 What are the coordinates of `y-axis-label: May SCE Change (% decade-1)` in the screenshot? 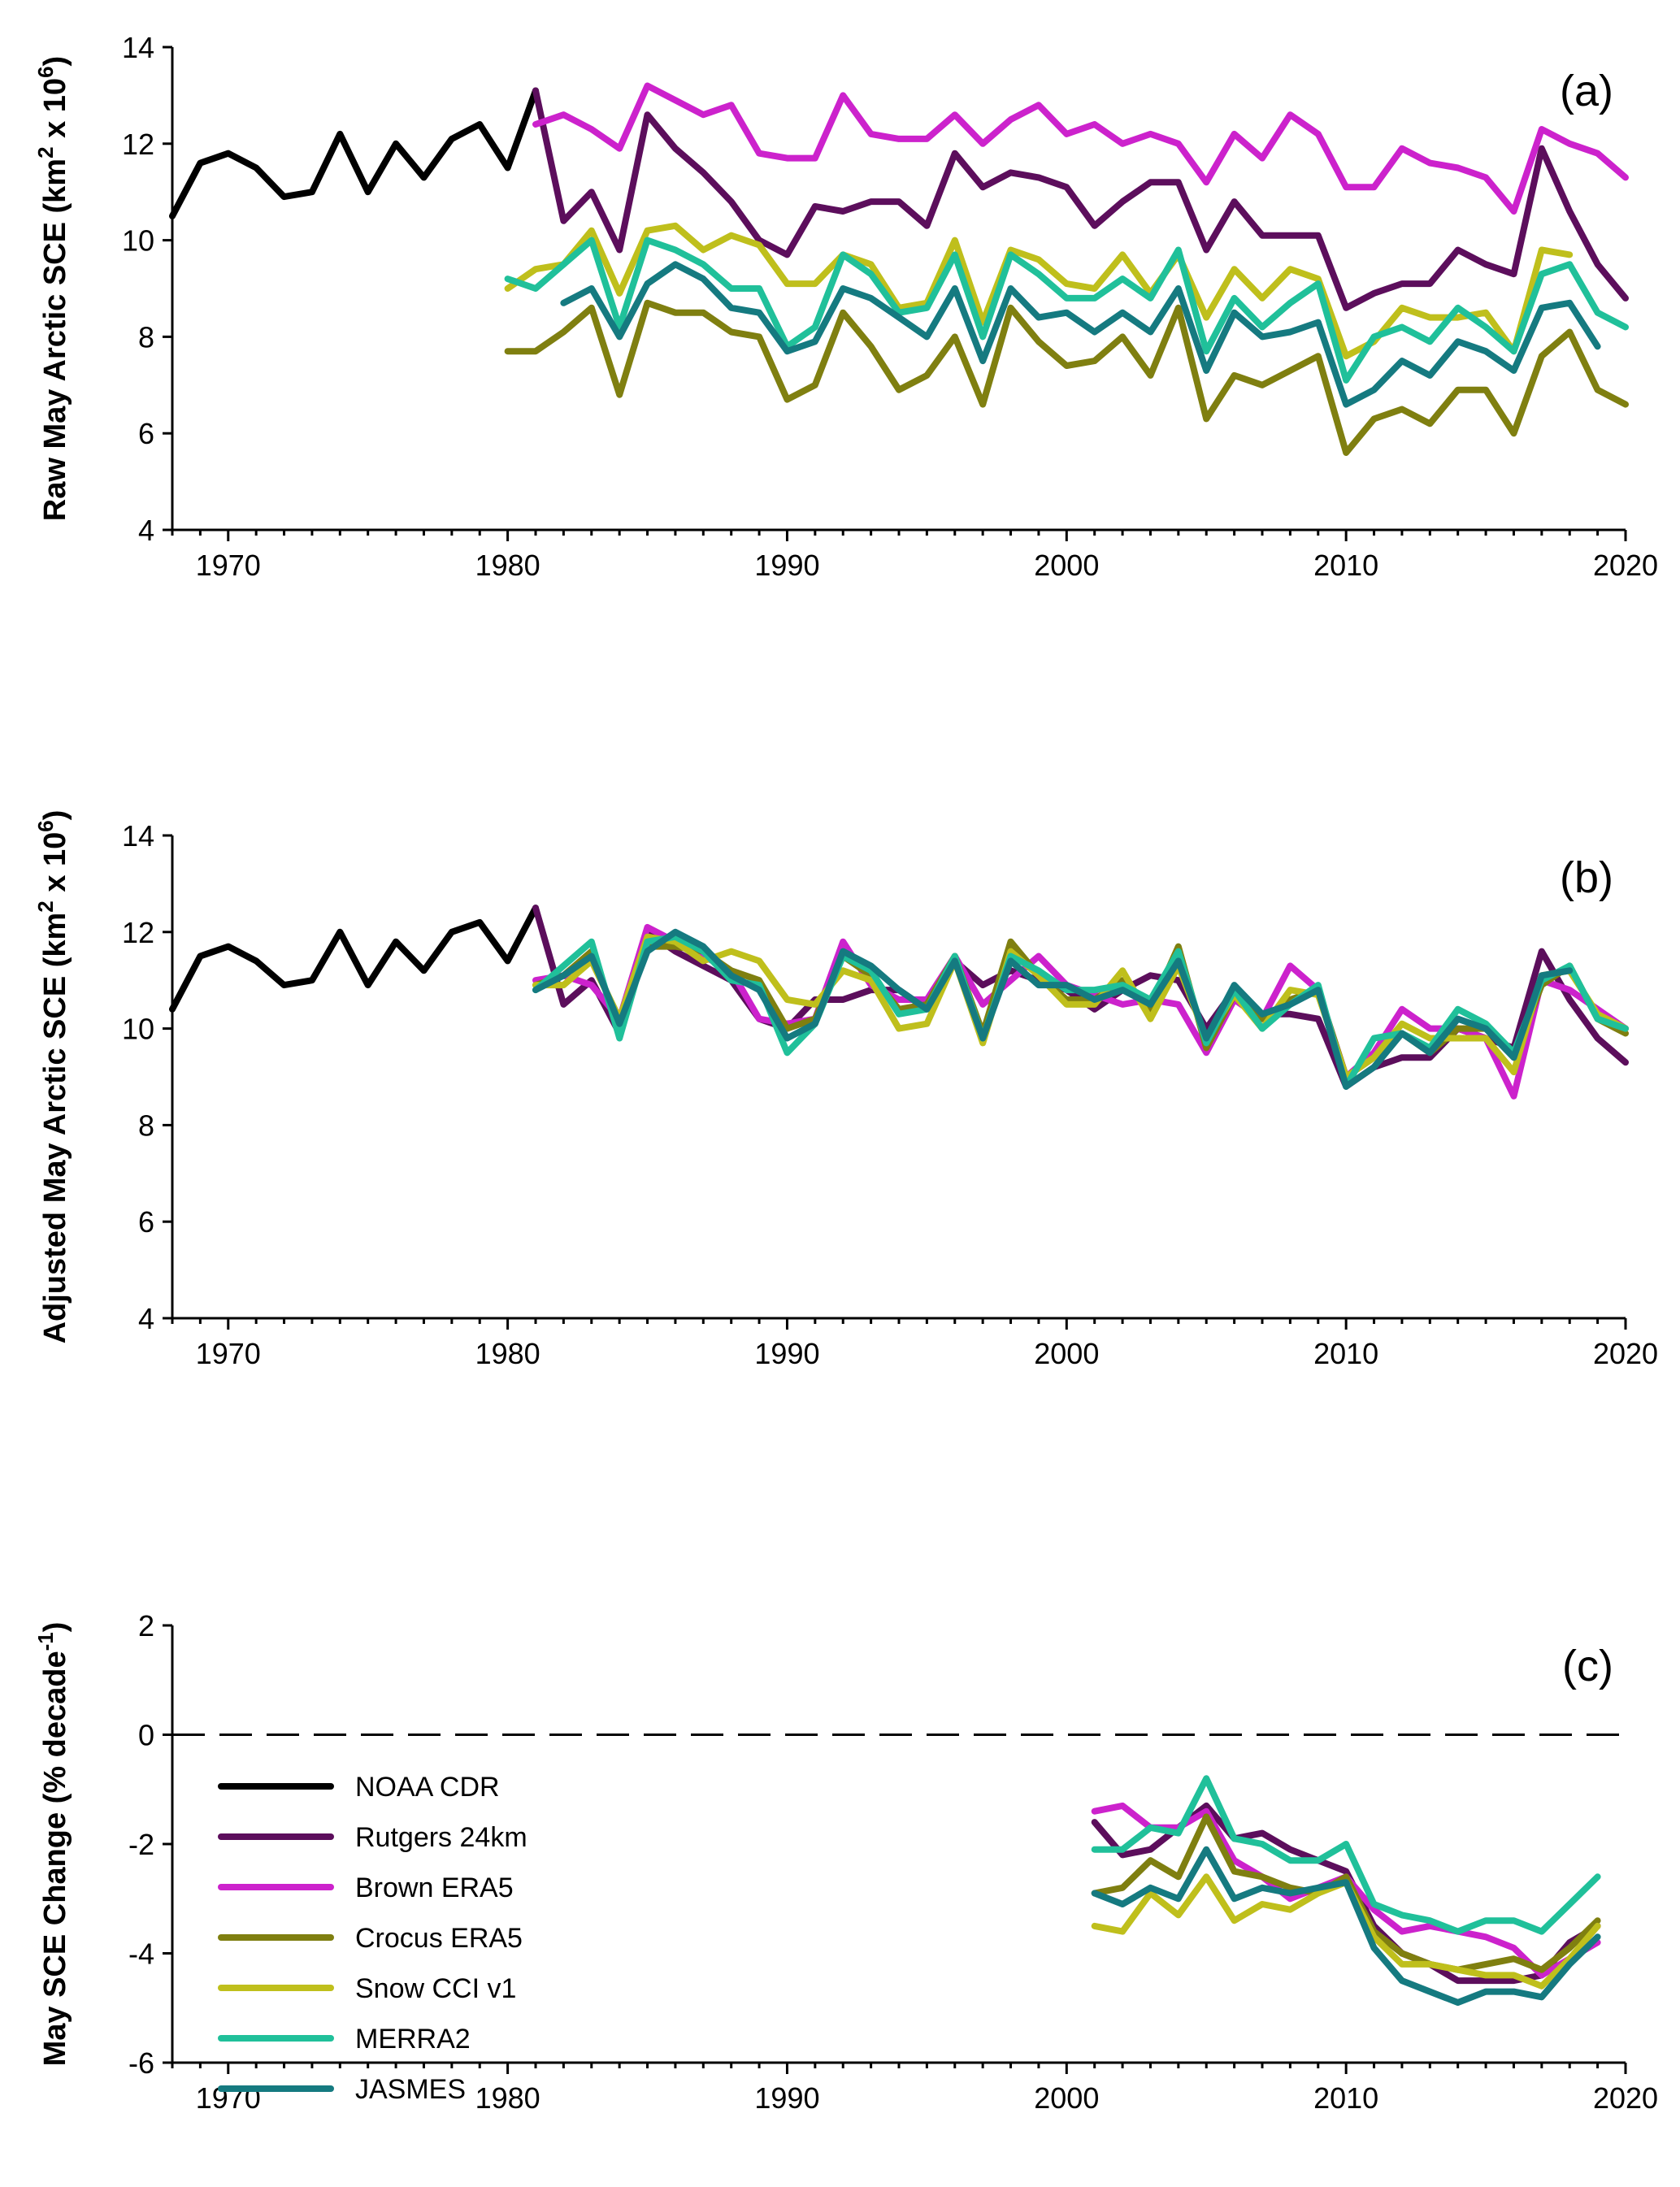 It's located at (52, 1845).